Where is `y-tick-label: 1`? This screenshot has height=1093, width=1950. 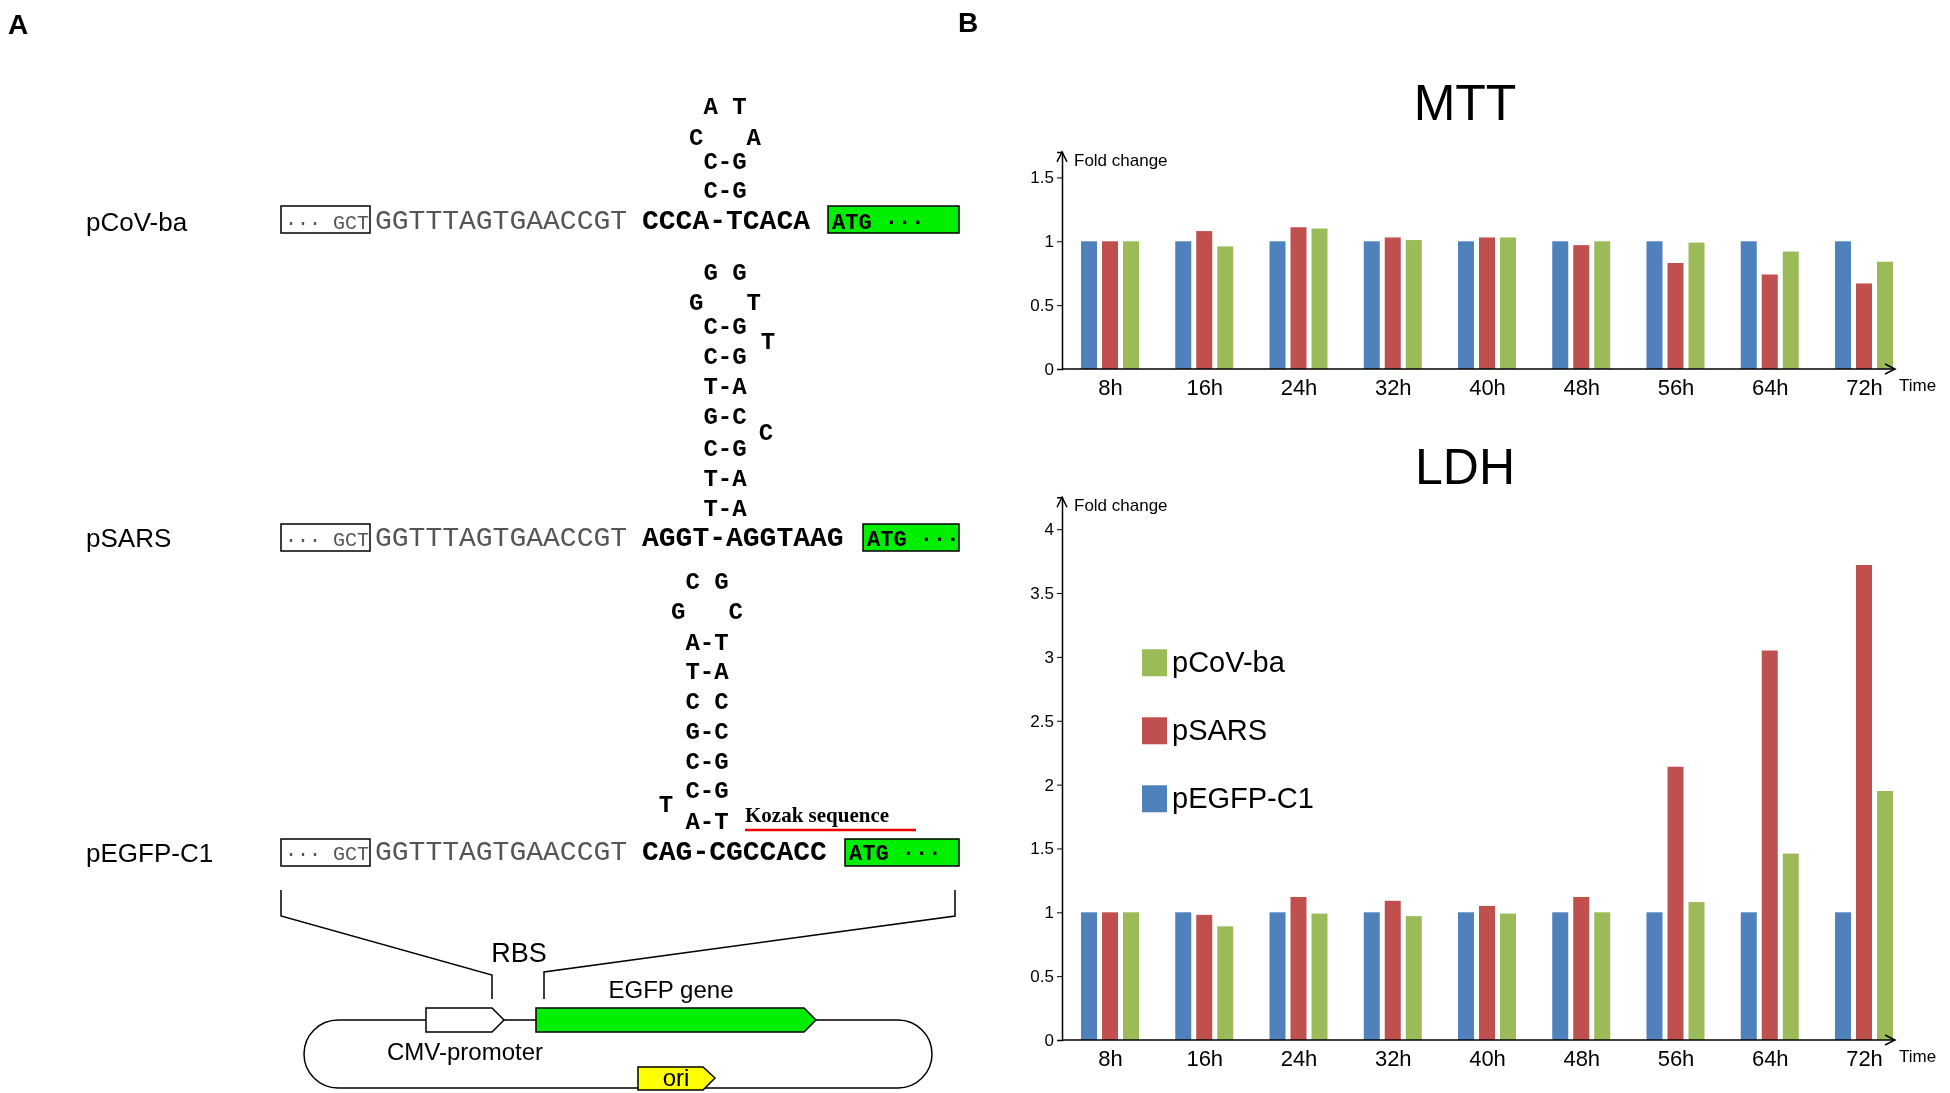
y-tick-label: 1 is located at coordinates (1049, 913).